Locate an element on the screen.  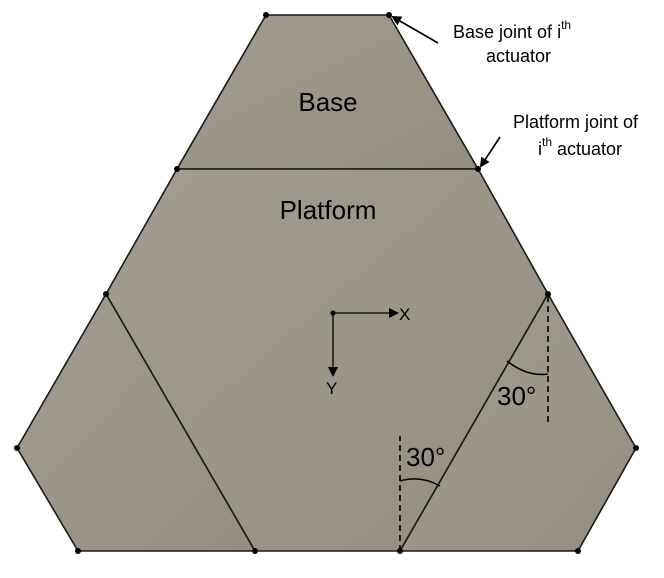
platform-joint-i: i is located at coordinates (540, 149).